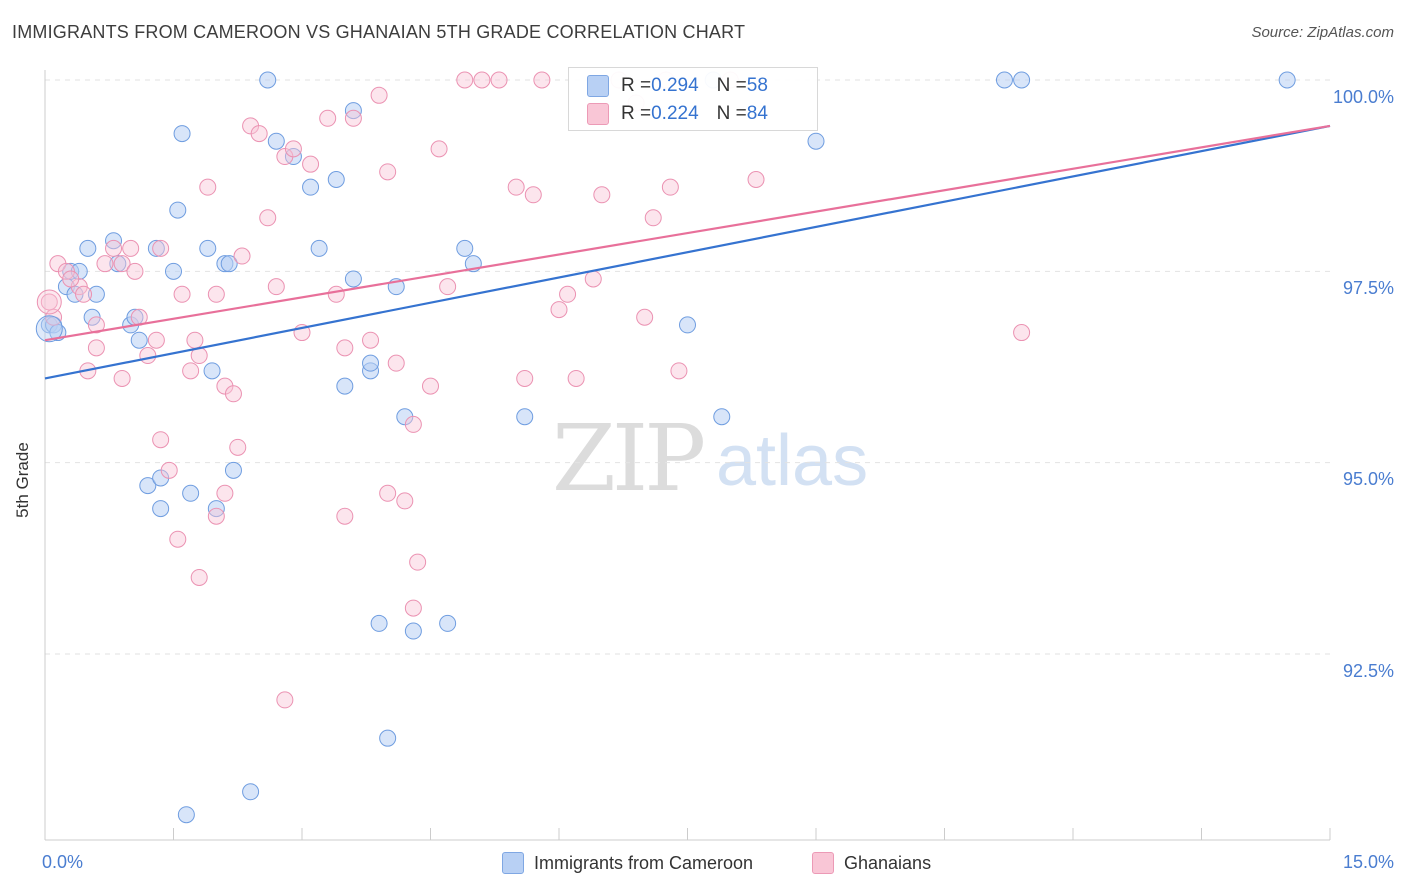 The height and width of the screenshot is (892, 1406). I want to click on legend-r-value: 0.294, so click(675, 85).